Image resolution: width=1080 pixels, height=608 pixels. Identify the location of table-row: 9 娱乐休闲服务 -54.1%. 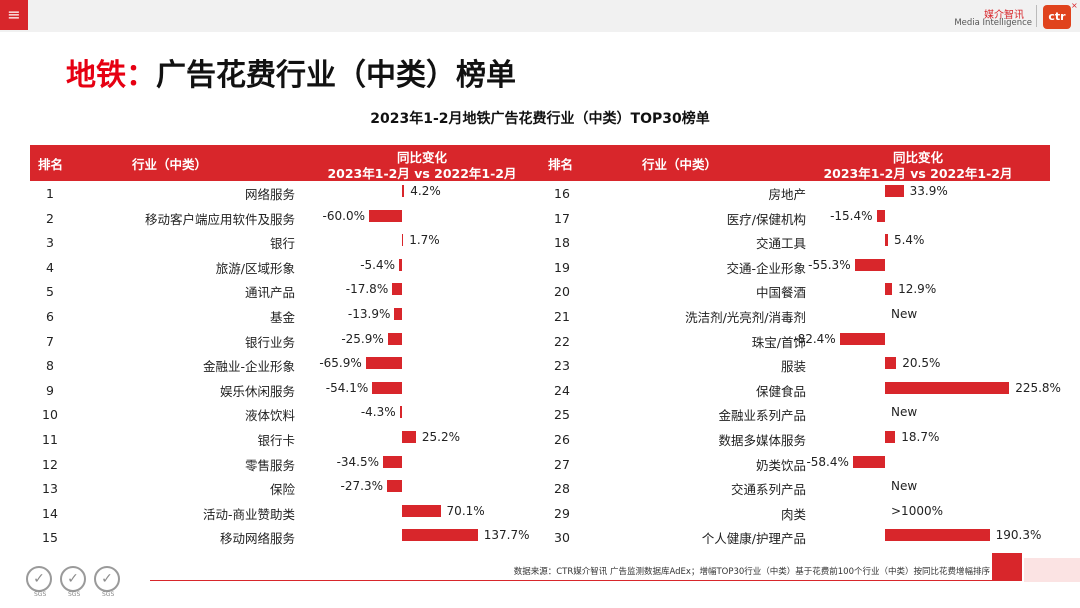
(540, 391).